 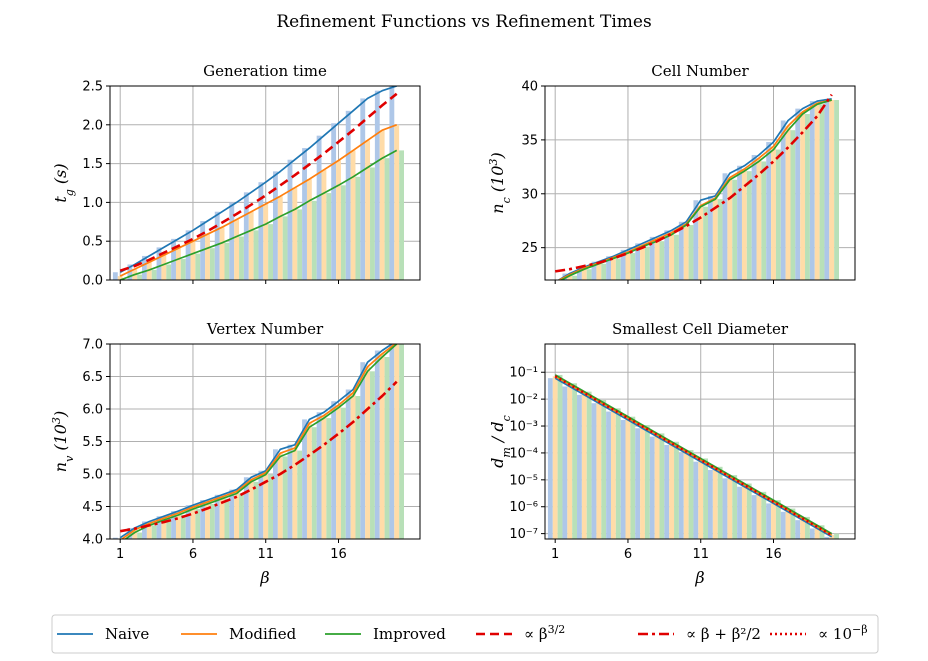 I want to click on y-tick-label: 10⁻⁷, so click(x=523, y=534).